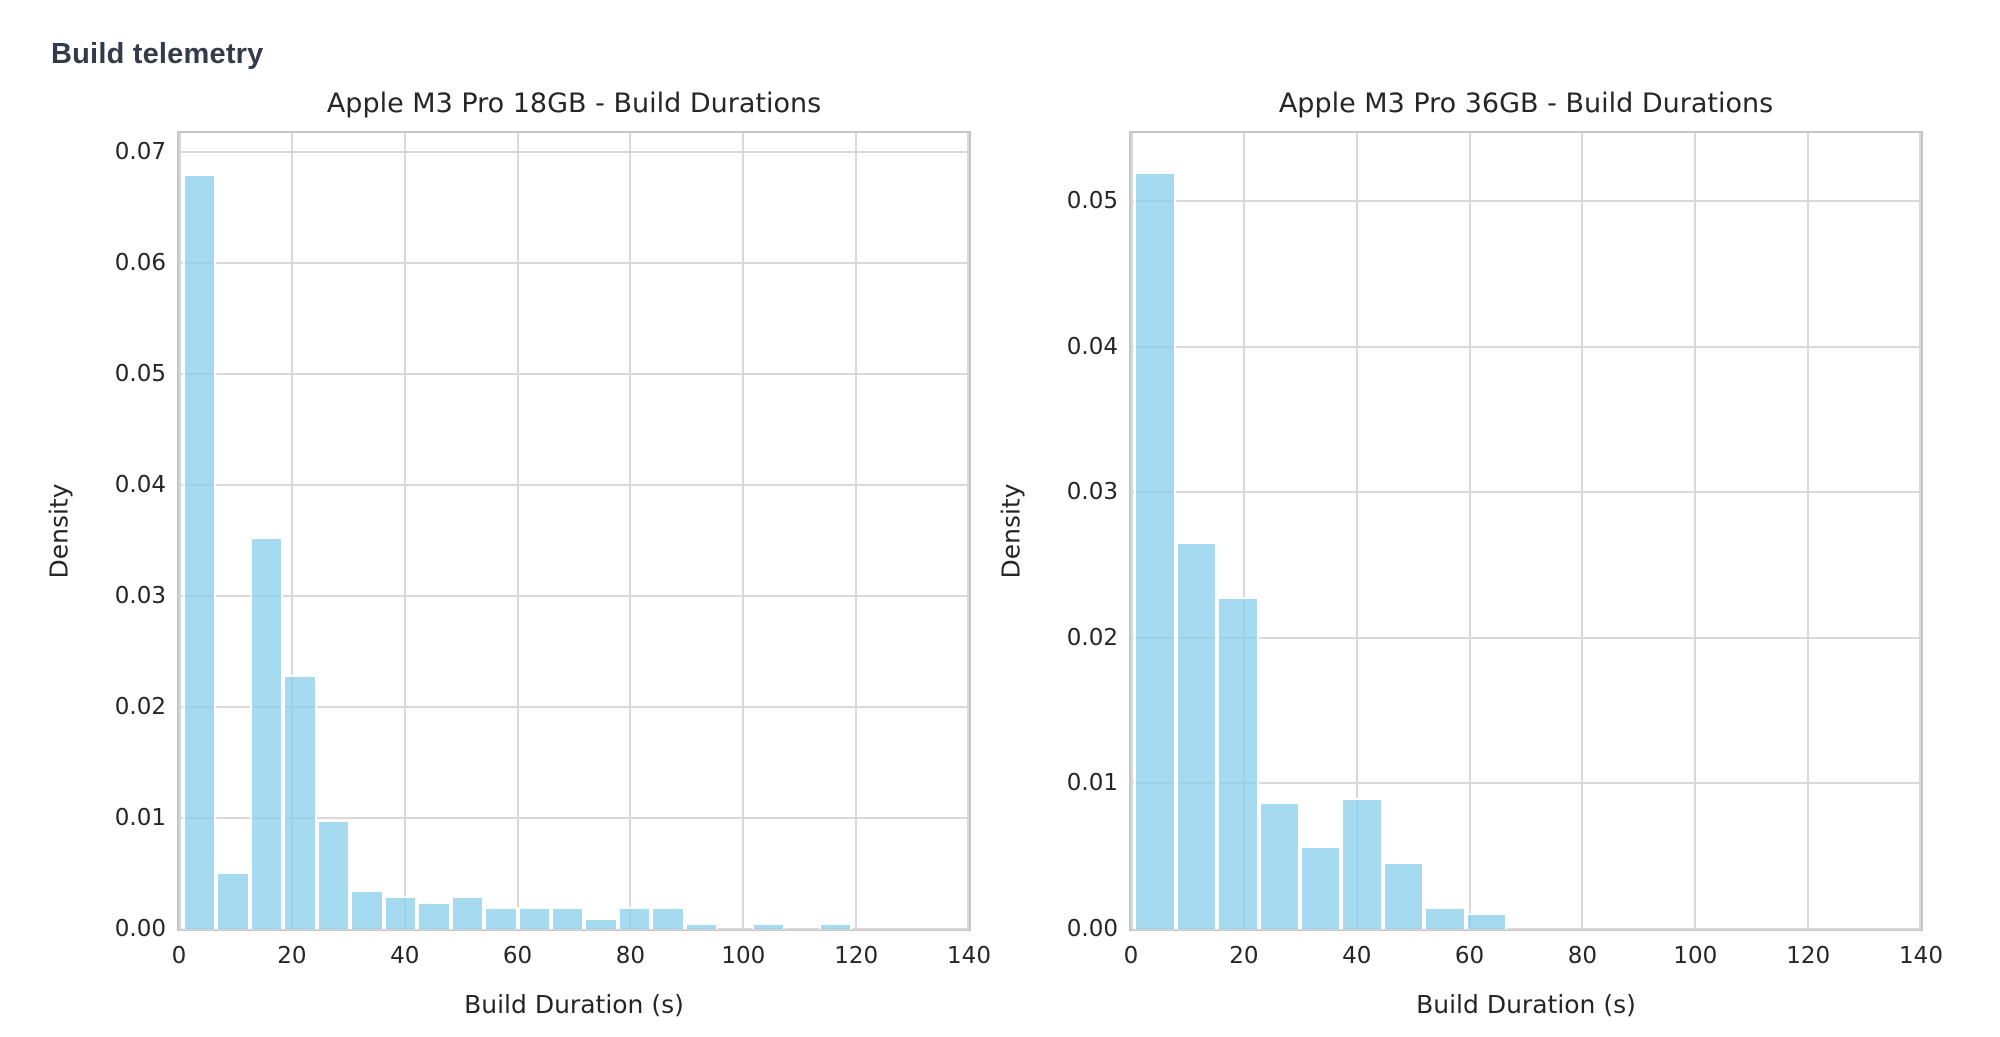 Image resolution: width=2000 pixels, height=1037 pixels. What do you see at coordinates (157, 54) in the screenshot?
I see `page-title: Build telemetry` at bounding box center [157, 54].